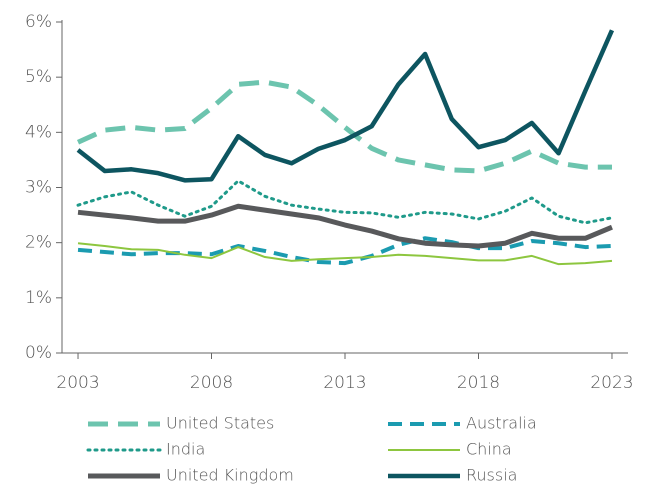 Image resolution: width=648 pixels, height=484 pixels. Describe the element at coordinates (611, 383) in the screenshot. I see `x-tick-label: 2023` at that location.